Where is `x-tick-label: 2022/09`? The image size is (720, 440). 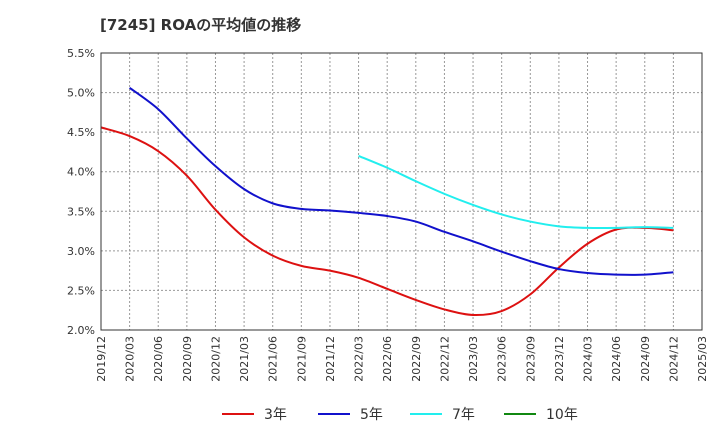
x-tick-label: 2022/09 is located at coordinates (416, 359).